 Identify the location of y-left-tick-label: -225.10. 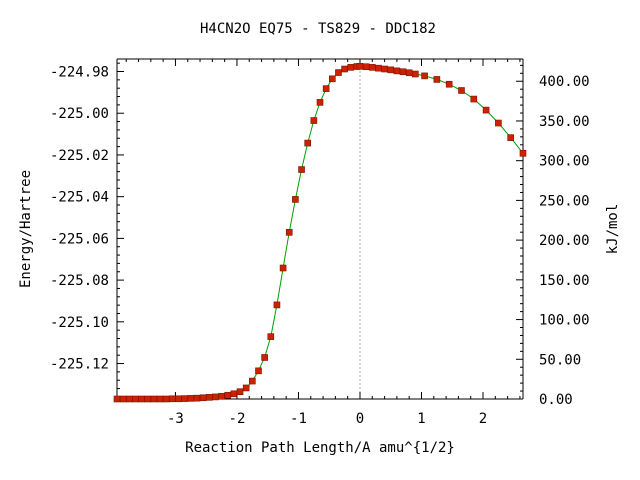
(79, 323).